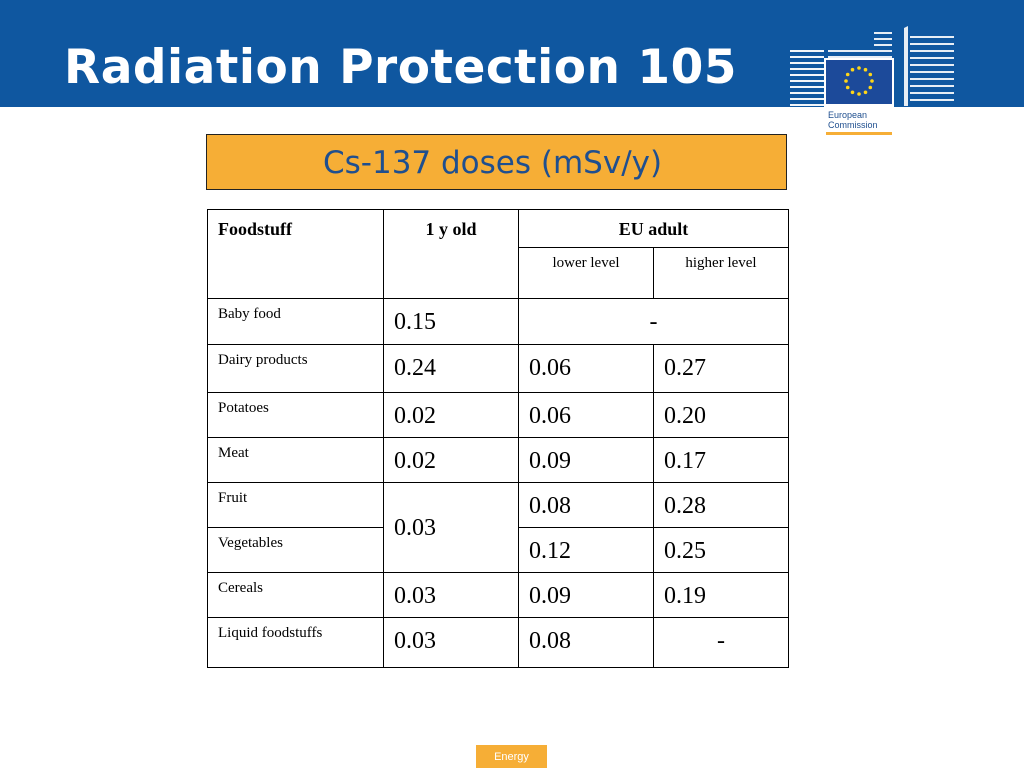 The width and height of the screenshot is (1024, 768). I want to click on european-commission-logo: European Commission, so click(872, 82).